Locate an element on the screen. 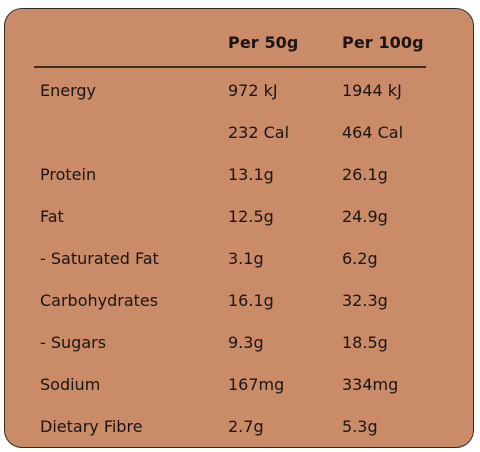 This screenshot has width=480, height=452. row-label: Dietary Fibre is located at coordinates (91, 426).